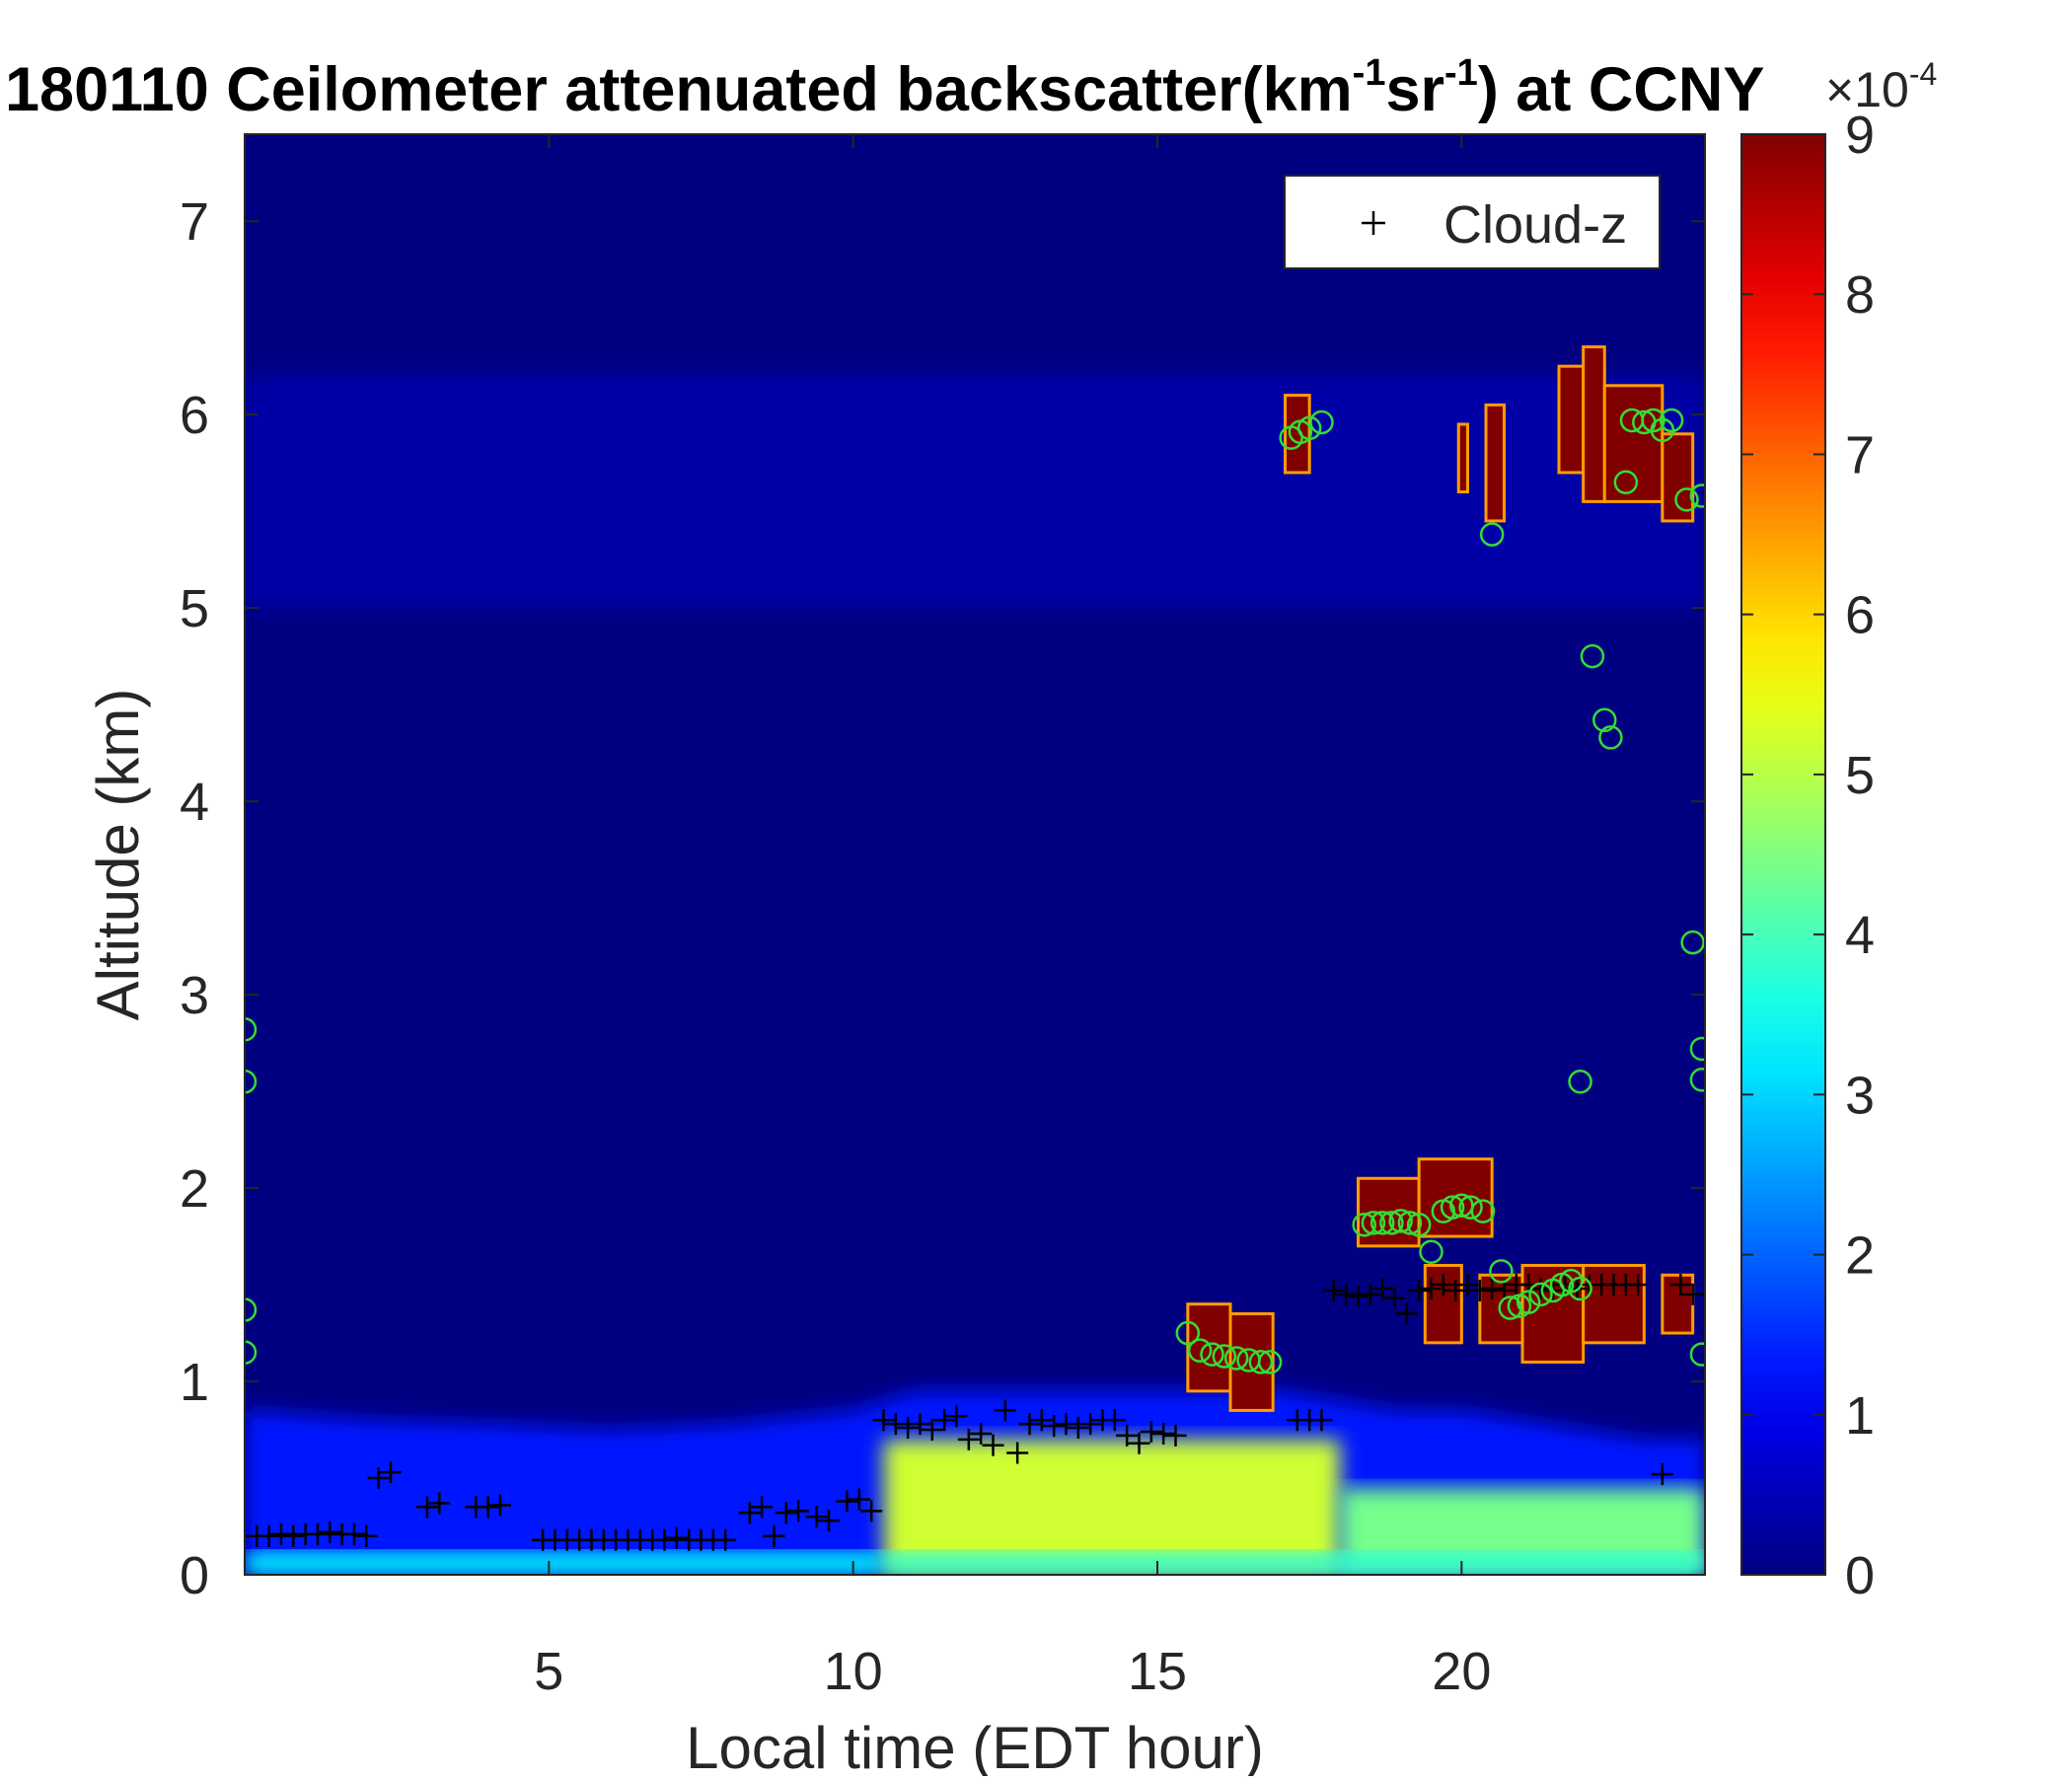 Image resolution: width=2072 pixels, height=1781 pixels. What do you see at coordinates (1860, 1095) in the screenshot?
I see `colorbar-tick-label: 3` at bounding box center [1860, 1095].